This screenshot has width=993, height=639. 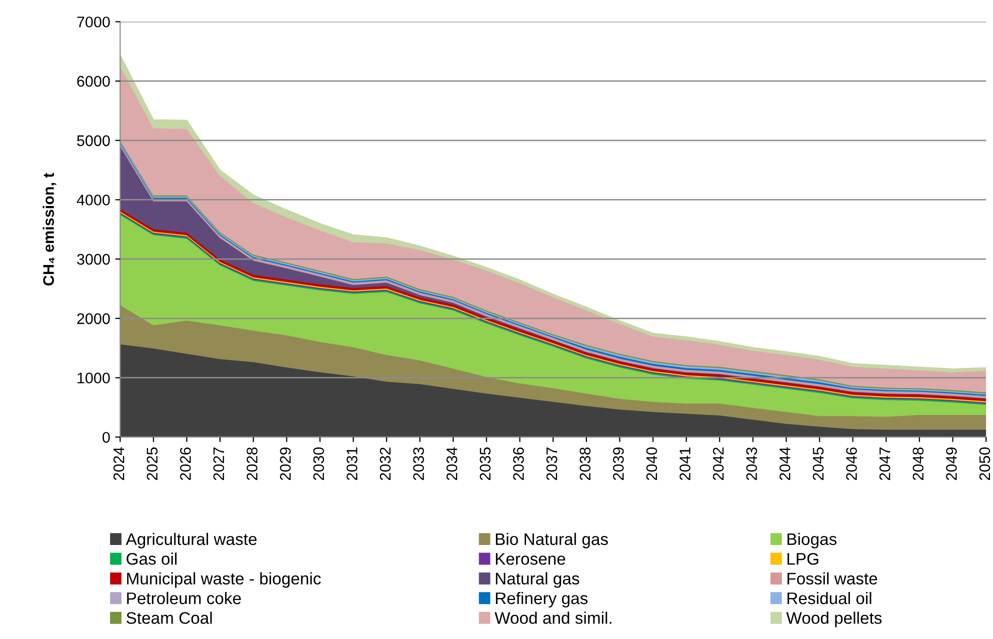 I want to click on y-tick-label: 5000, so click(x=93, y=140).